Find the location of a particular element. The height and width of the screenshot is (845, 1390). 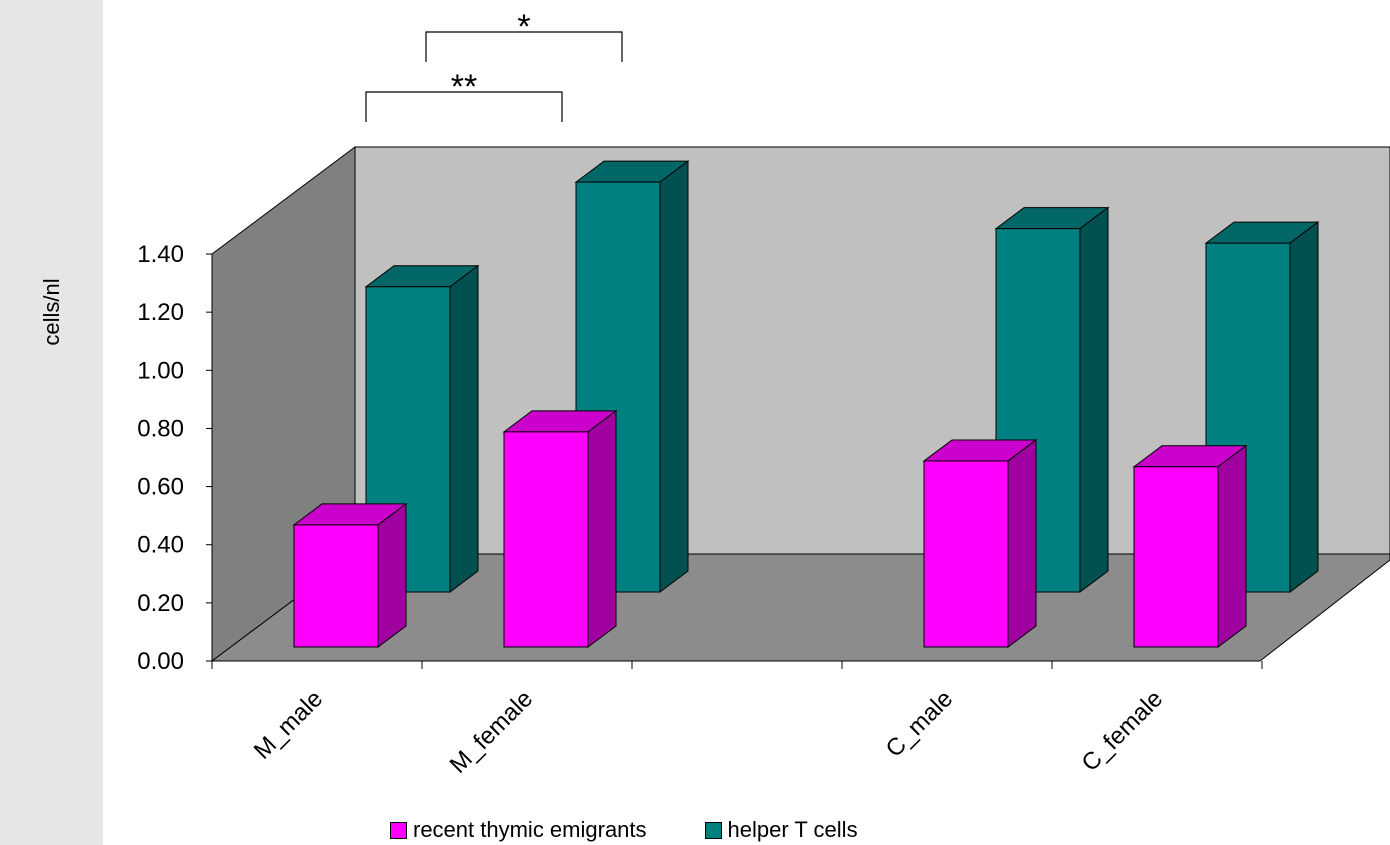

y-tick-label: 0.80 is located at coordinates (160, 428).